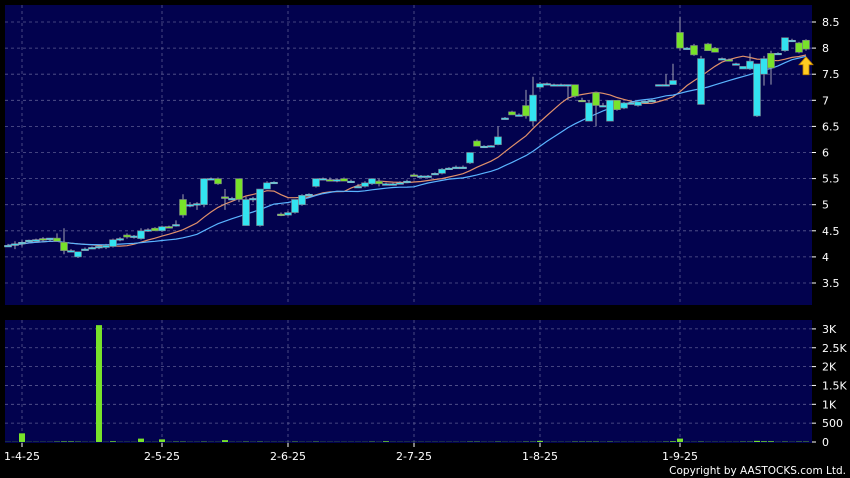 The image size is (850, 478). Describe the element at coordinates (829, 329) in the screenshot. I see `volume-tick-label: 3K` at that location.